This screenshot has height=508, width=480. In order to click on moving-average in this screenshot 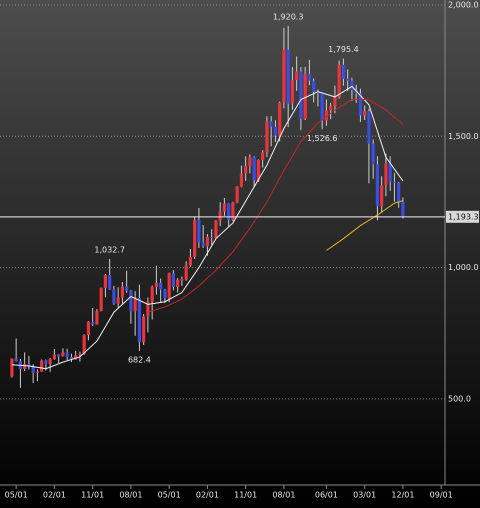, I will do `click(365, 225)`.